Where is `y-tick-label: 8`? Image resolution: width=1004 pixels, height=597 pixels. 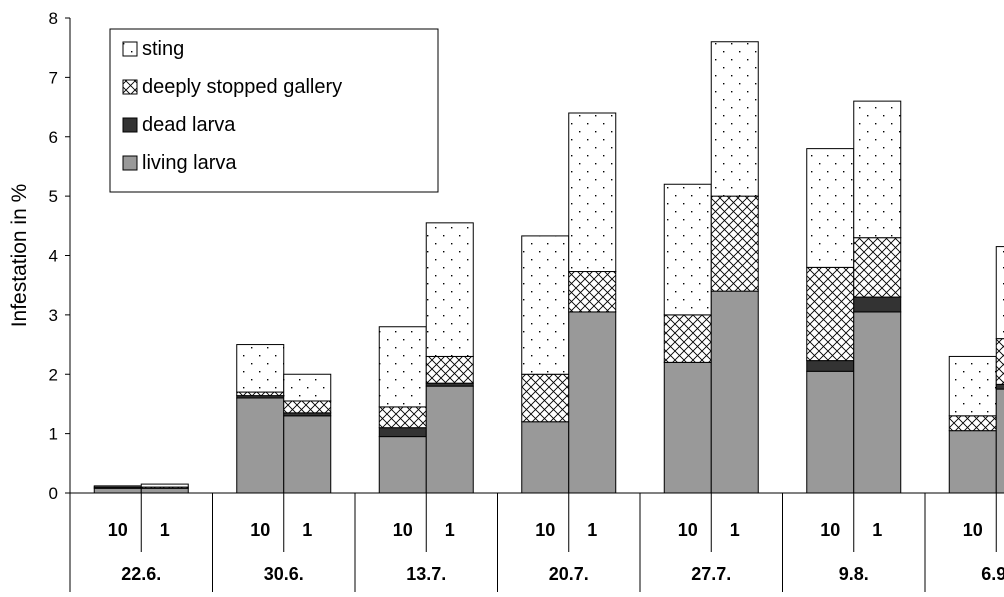 y-tick-label: 8 is located at coordinates (53, 18).